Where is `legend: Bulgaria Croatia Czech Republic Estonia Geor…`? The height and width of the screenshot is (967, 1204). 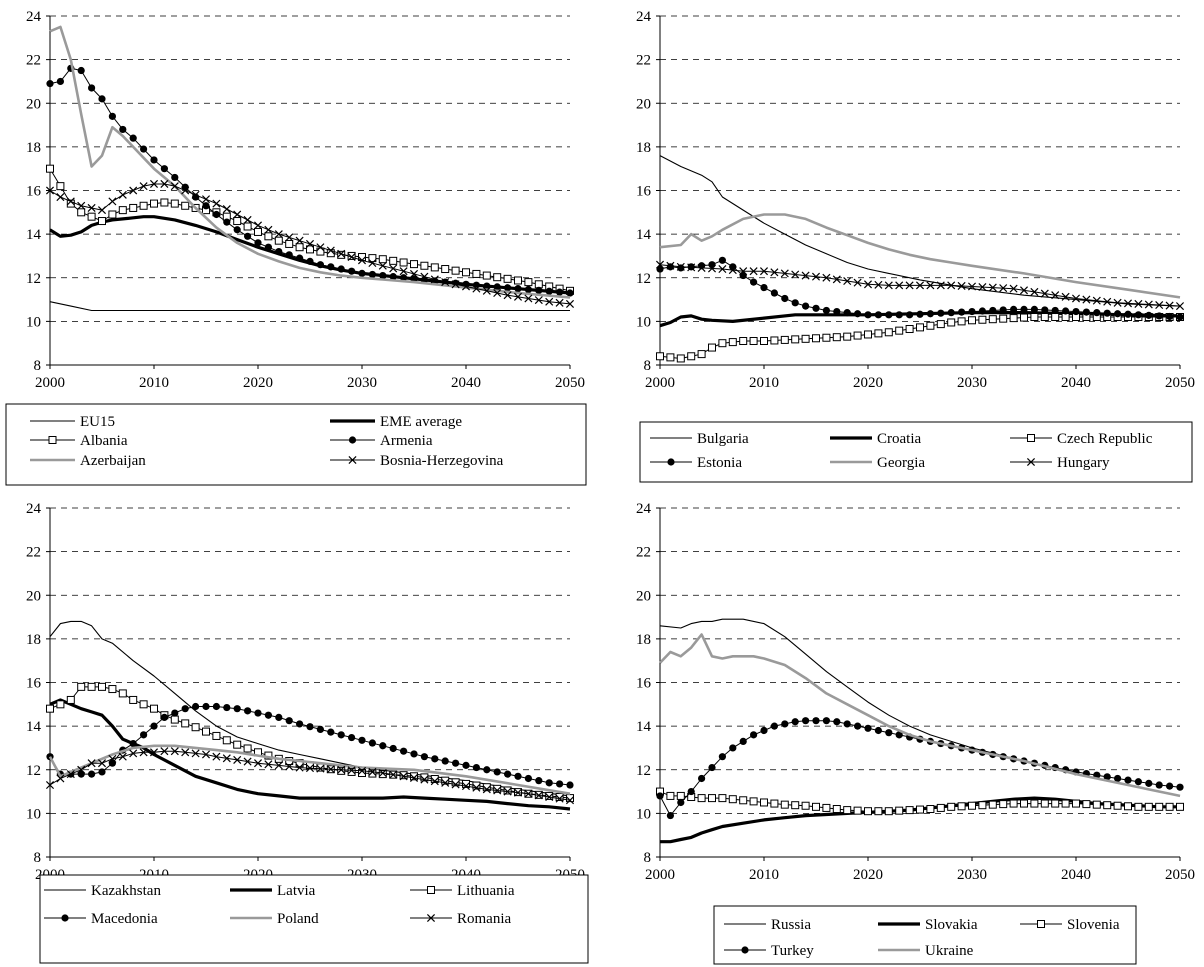
legend: Bulgaria Croatia Czech Republic Estonia Geor… is located at coordinates (916, 452).